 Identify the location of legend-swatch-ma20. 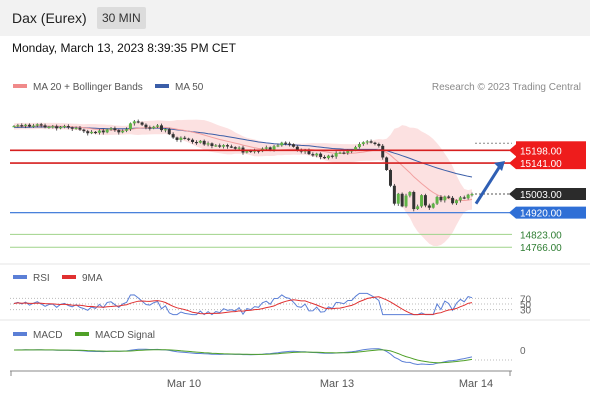
(20, 86).